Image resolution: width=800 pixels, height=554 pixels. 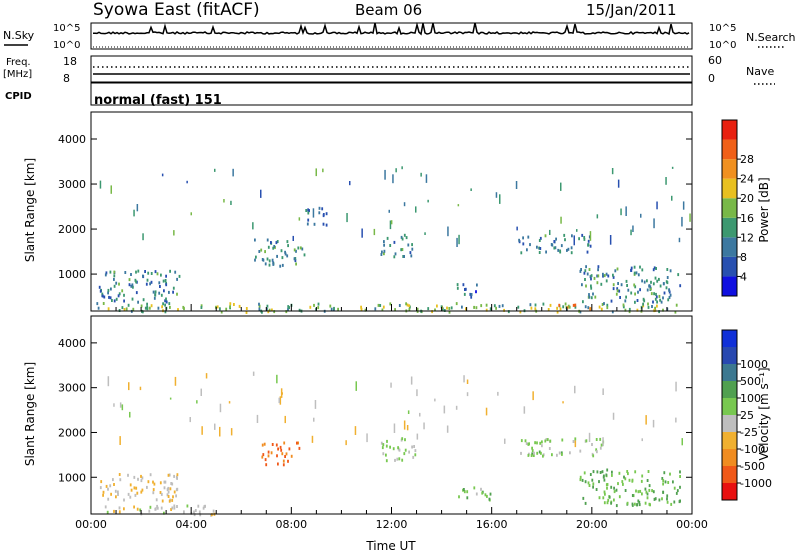 I want to click on power-colorbar-swatch, so click(x=729, y=130).